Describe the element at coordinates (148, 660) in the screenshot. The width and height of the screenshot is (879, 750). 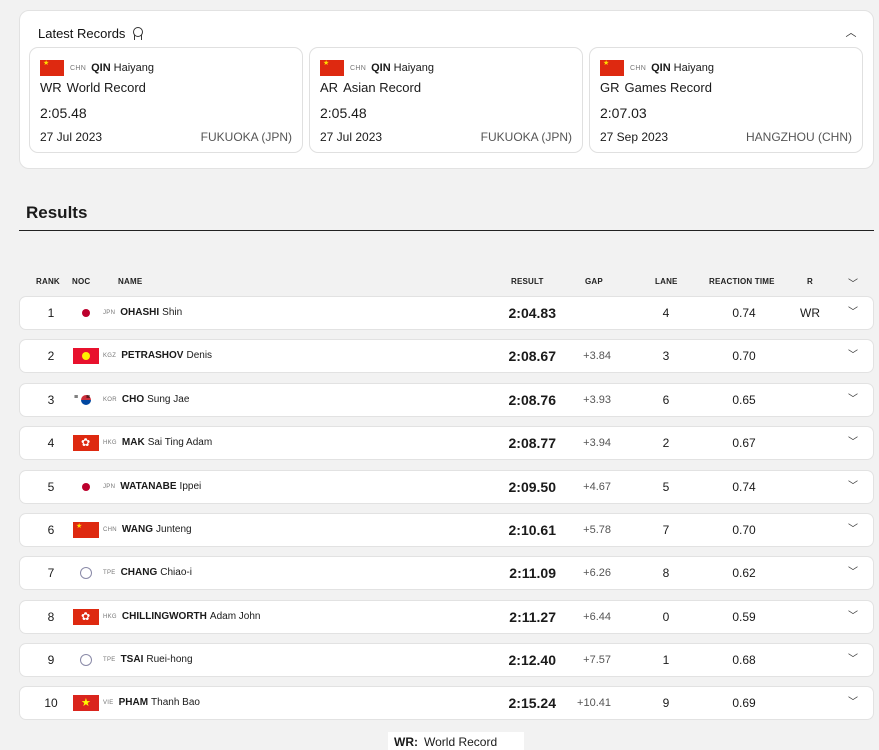
I see `athlete-name: TPE TSAI Ruei-hong` at that location.